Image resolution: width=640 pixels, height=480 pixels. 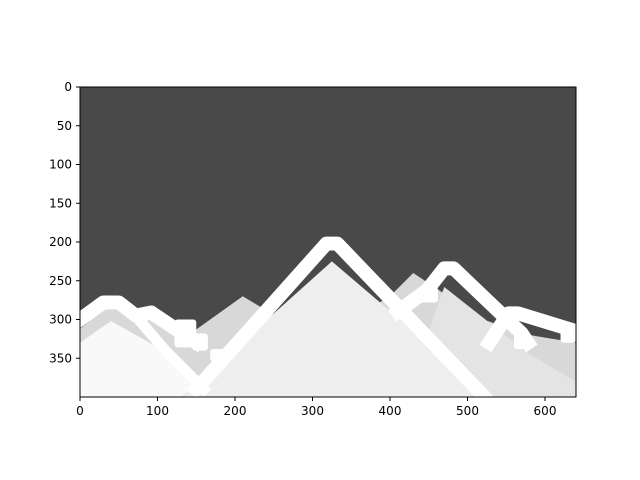 I want to click on left-ridge, so click(x=143, y=324).